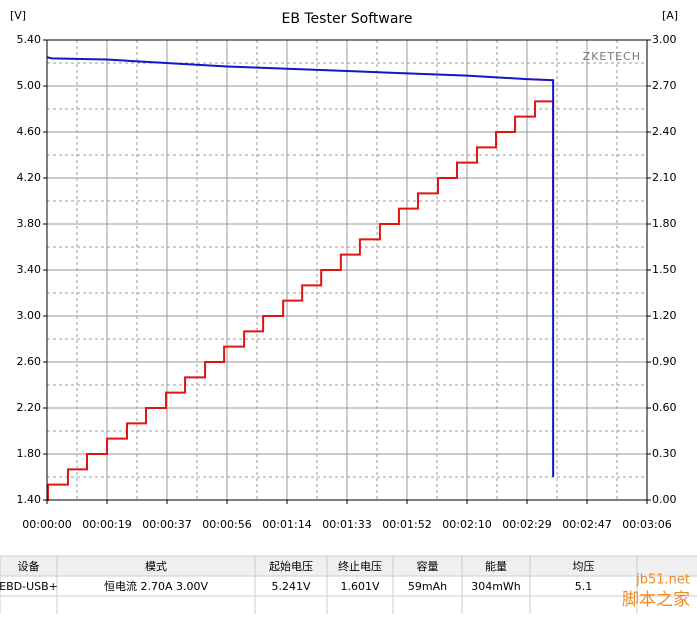  I want to click on y2-tick-label: 0.90, so click(664, 361).